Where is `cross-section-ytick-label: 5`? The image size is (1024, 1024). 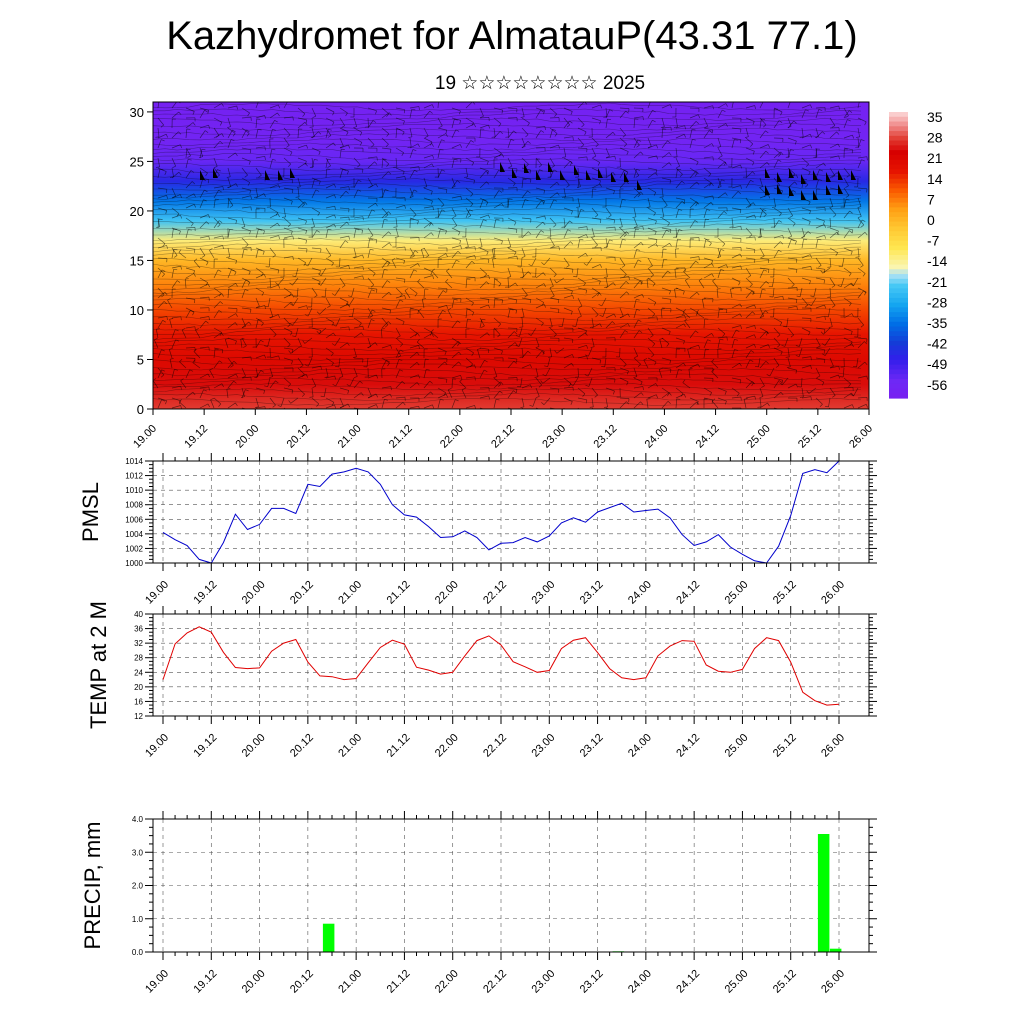 cross-section-ytick-label: 5 is located at coordinates (140, 359).